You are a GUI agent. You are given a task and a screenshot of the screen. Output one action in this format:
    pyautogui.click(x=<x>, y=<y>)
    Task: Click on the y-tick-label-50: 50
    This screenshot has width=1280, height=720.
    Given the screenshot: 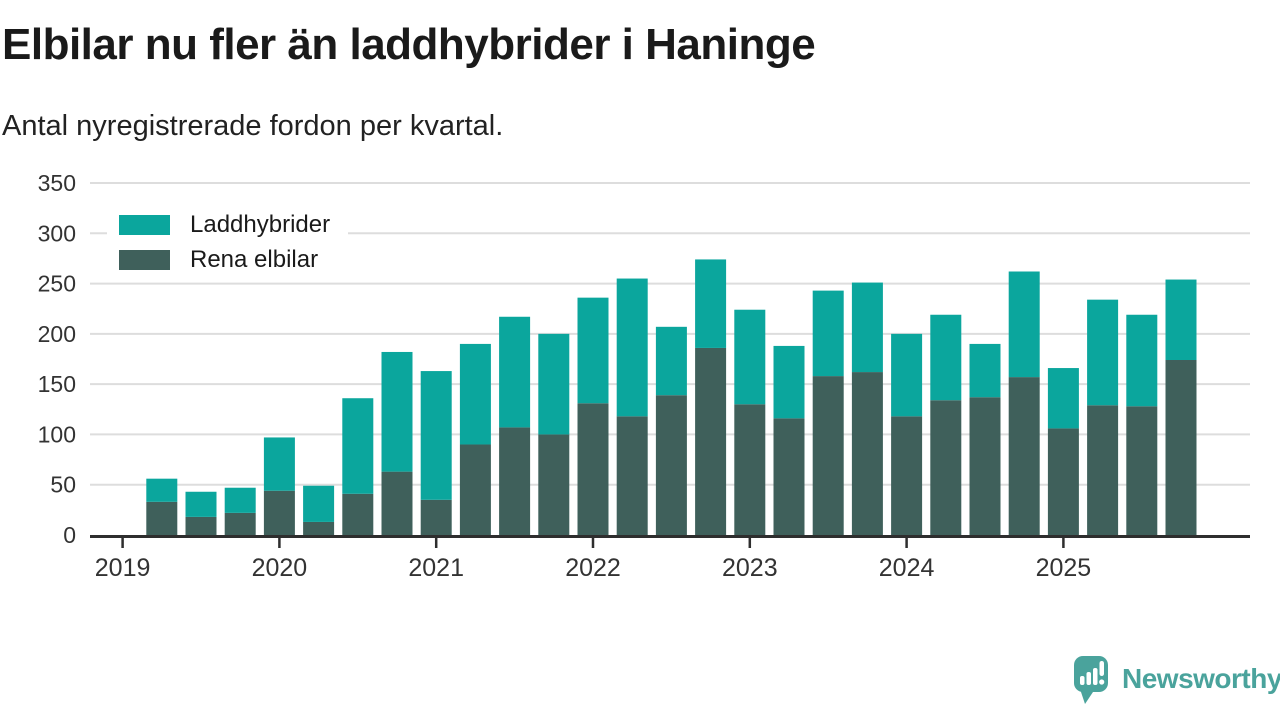 What is the action you would take?
    pyautogui.click(x=63, y=485)
    